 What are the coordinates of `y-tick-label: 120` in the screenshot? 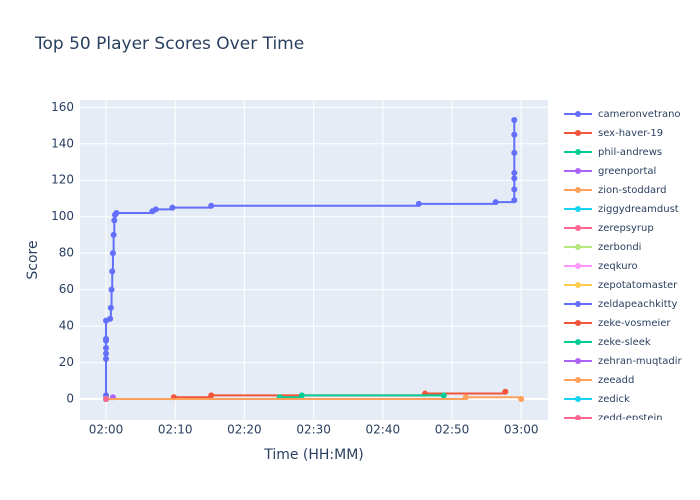 It's located at (62, 180).